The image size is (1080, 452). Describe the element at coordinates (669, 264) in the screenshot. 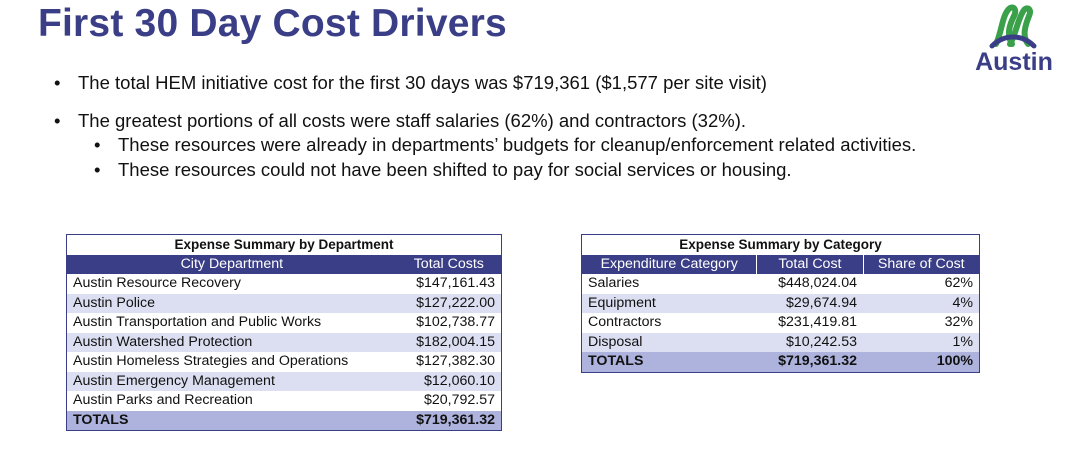

I see `column-header: Expenditure Category` at that location.